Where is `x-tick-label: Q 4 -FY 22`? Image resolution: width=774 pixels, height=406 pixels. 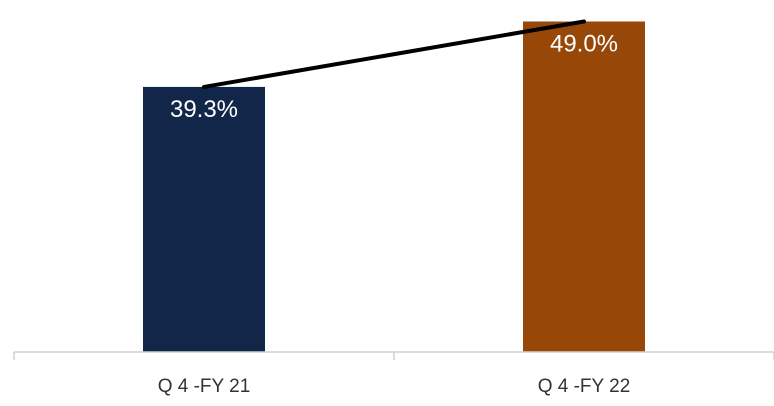 x-tick-label: Q 4 -FY 22 is located at coordinates (584, 386).